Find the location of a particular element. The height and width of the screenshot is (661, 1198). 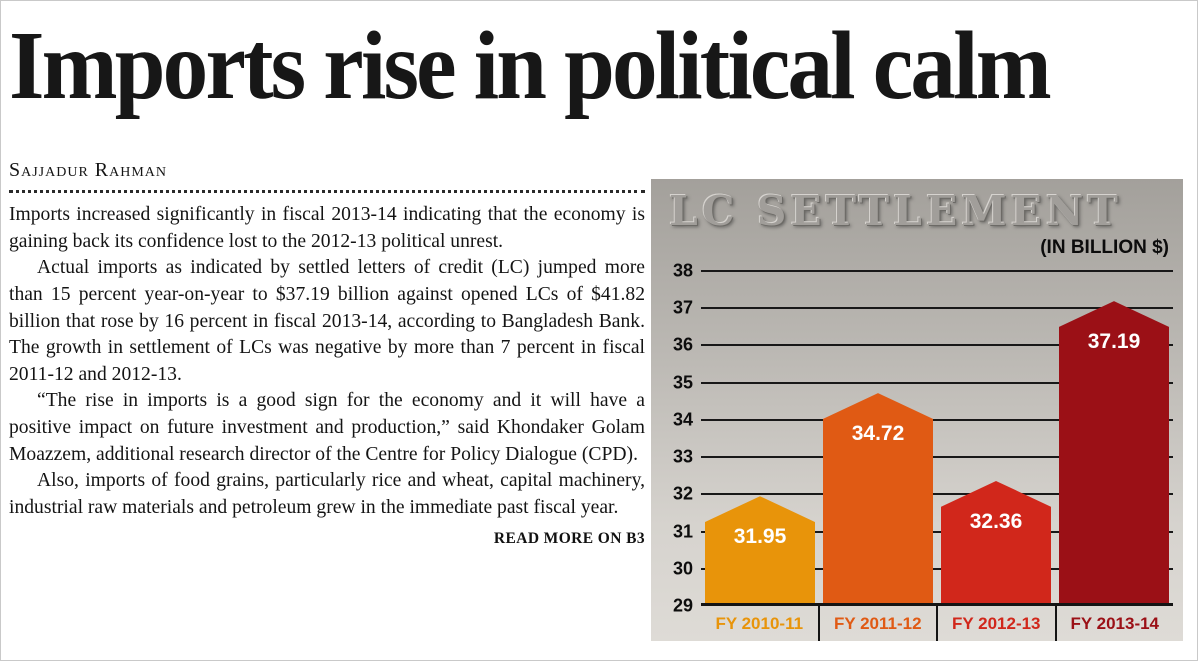

y-tick-label: 34 is located at coordinates (682, 419).